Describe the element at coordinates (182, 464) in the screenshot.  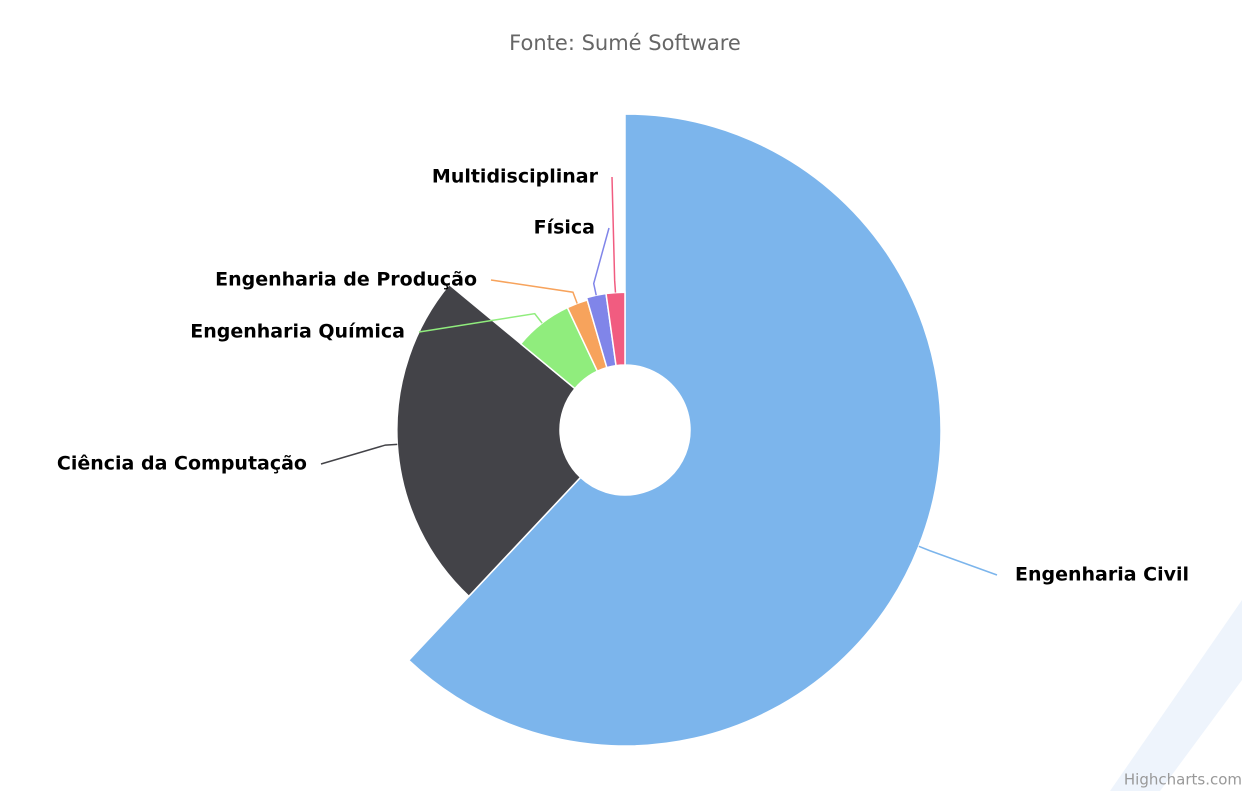
I see `data-label: Ciência da Computação` at that location.